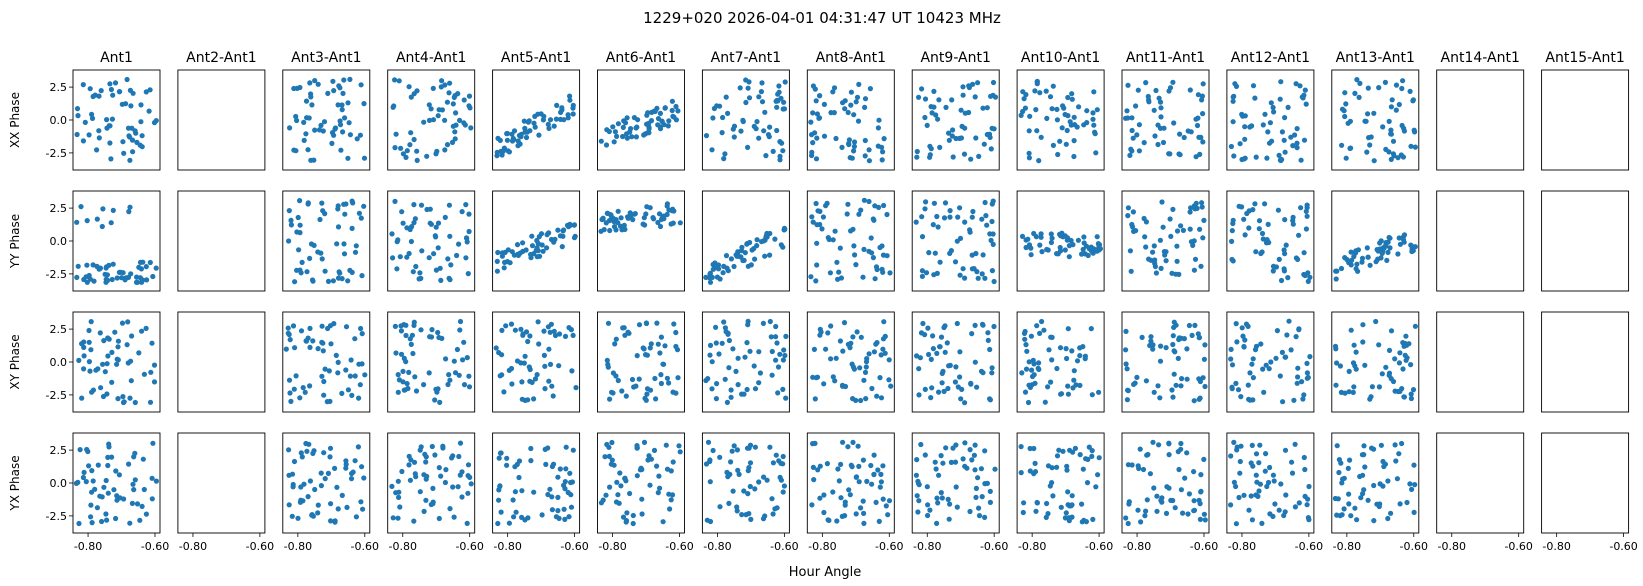 The image size is (1643, 586). What do you see at coordinates (1414, 546) in the screenshot?
I see `x-tick-label: -0.60` at bounding box center [1414, 546].